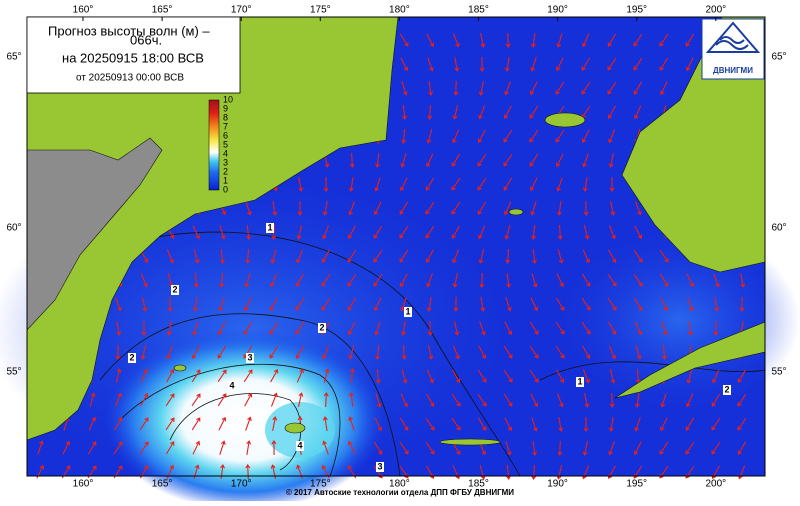 The image size is (800, 506). What do you see at coordinates (133, 57) in the screenshot?
I see `valid-time: на 20250915 18:00 ВСВ` at bounding box center [133, 57].